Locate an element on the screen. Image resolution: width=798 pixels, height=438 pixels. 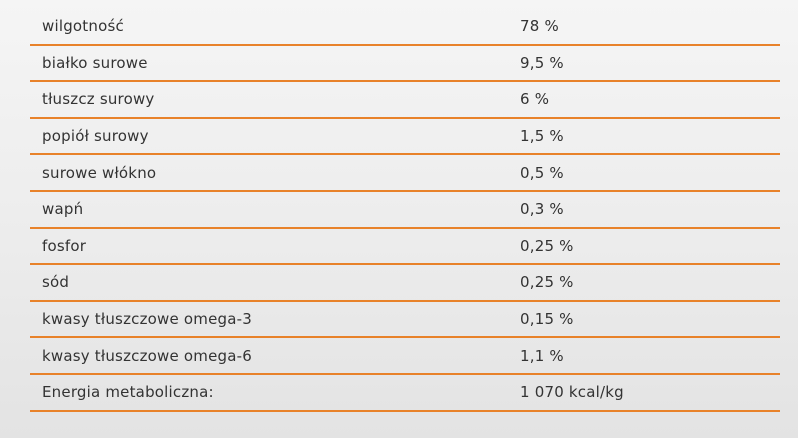
table-row: popiół surowy 1,5 % is located at coordinates (405, 136).